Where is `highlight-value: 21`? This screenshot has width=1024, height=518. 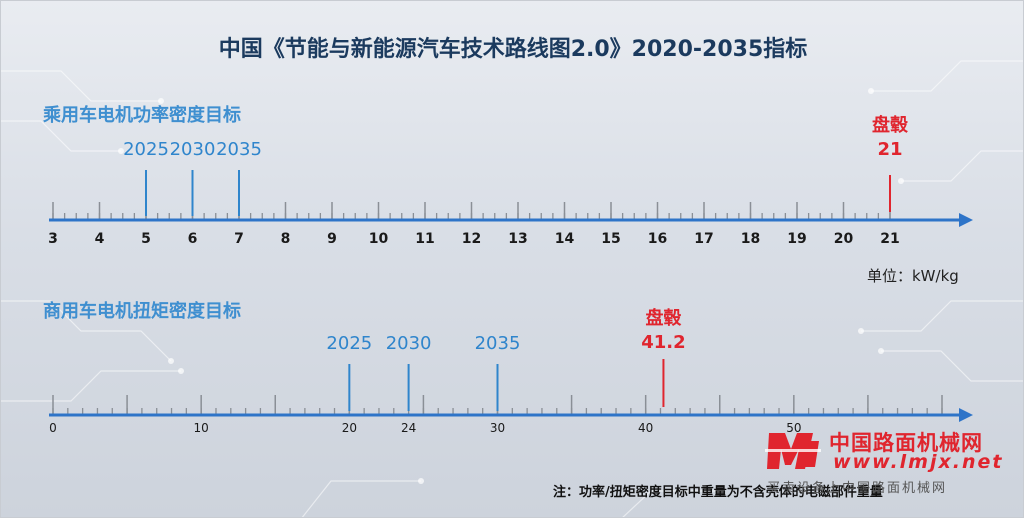
highlight-value: 21 is located at coordinates (889, 149).